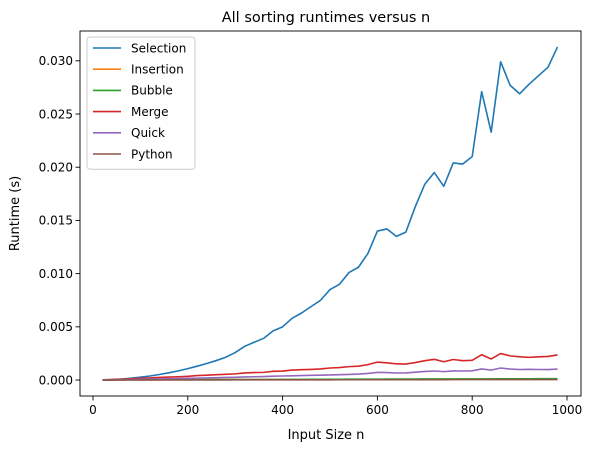  Describe the element at coordinates (56, 221) in the screenshot. I see `y-tick-label: 0.015` at that location.